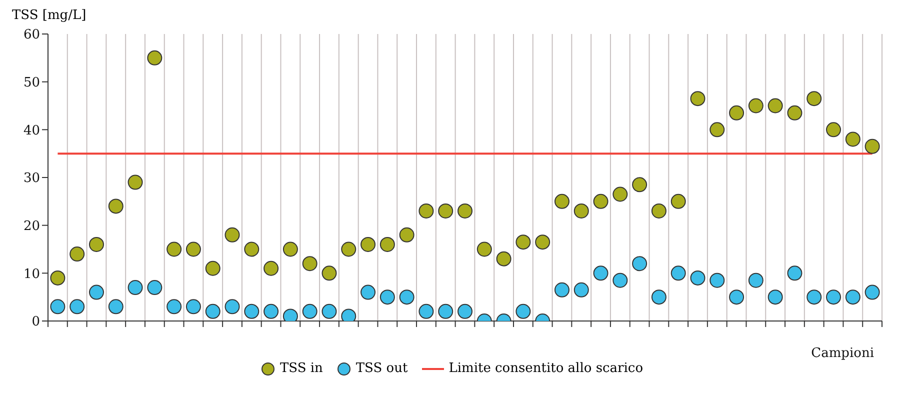 Image resolution: width=904 pixels, height=400 pixels. What do you see at coordinates (300, 368) in the screenshot?
I see `legend-label: TSS in` at bounding box center [300, 368].